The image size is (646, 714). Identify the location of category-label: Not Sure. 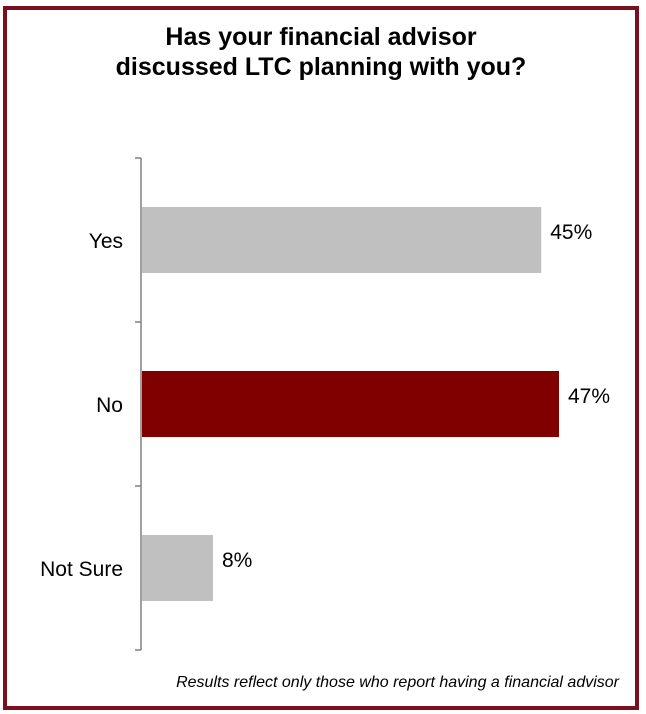
(81, 569).